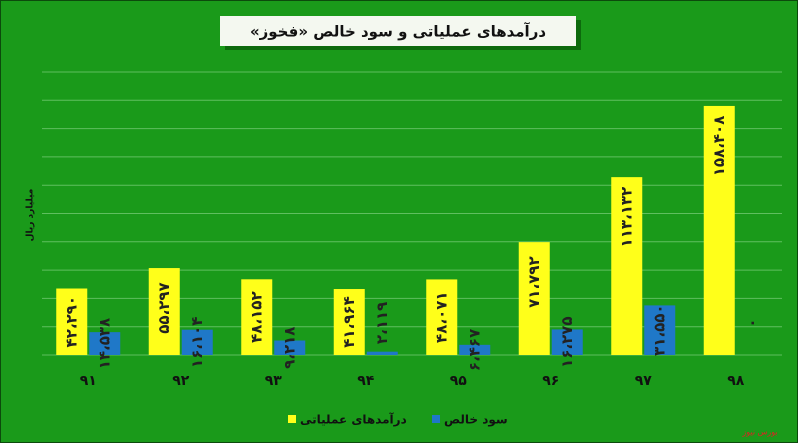  I want to click on value-label: ۱۶،۲۷۵, so click(567, 341).